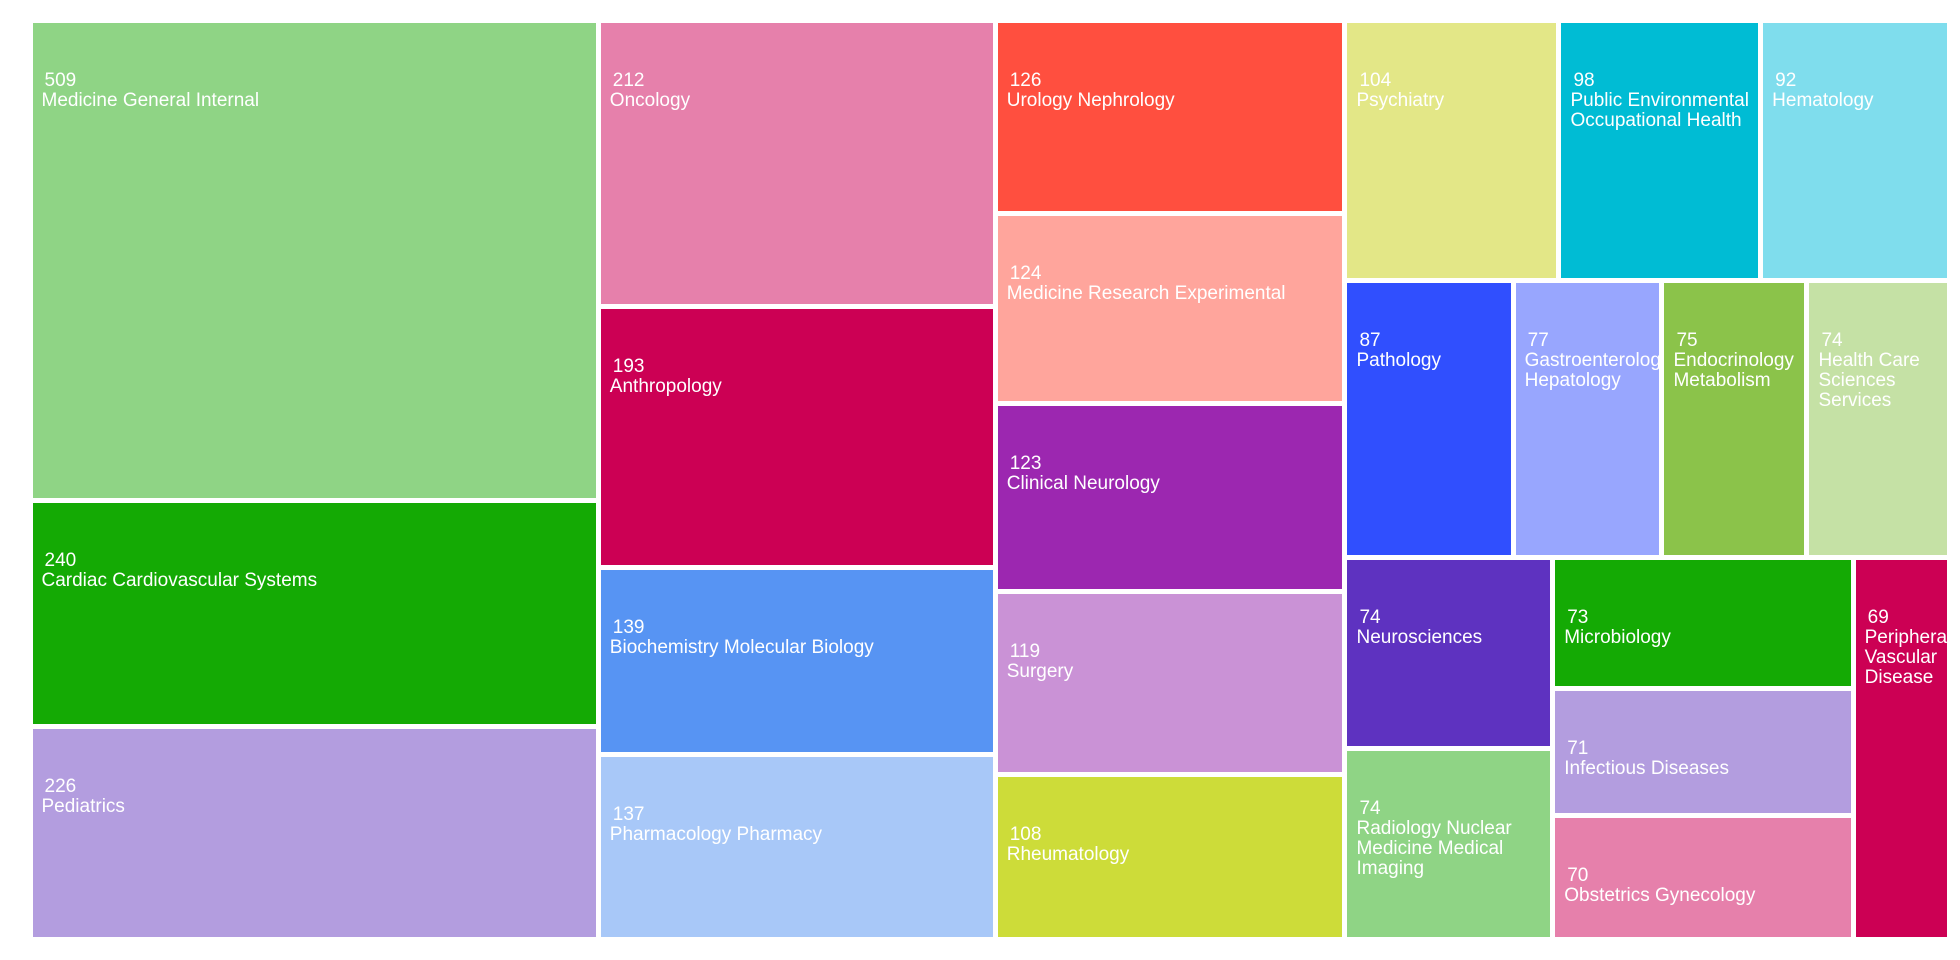 The width and height of the screenshot is (1960, 960). Describe the element at coordinates (314, 833) in the screenshot. I see `treemap-cell: 226 Pediatrics` at that location.